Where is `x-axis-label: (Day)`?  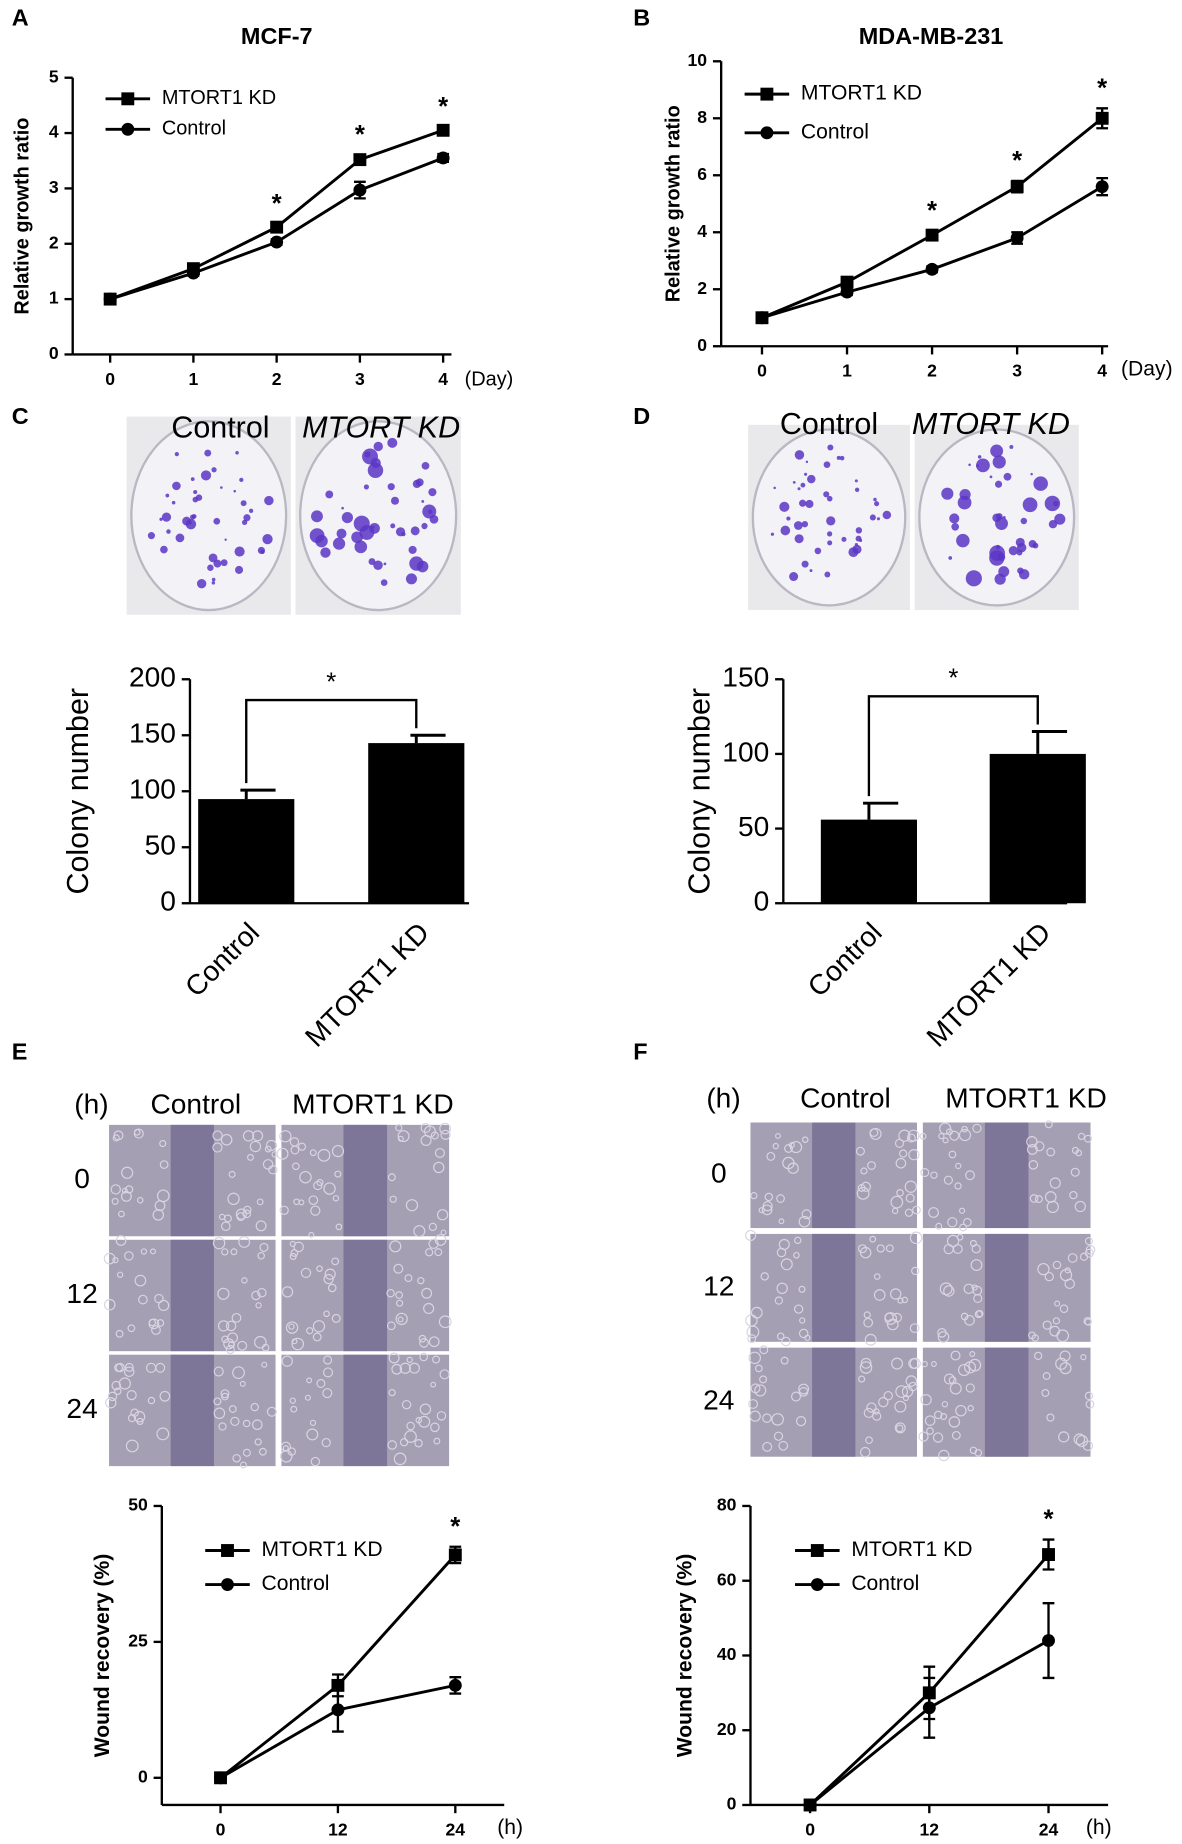 x-axis-label: (Day) is located at coordinates (1147, 368).